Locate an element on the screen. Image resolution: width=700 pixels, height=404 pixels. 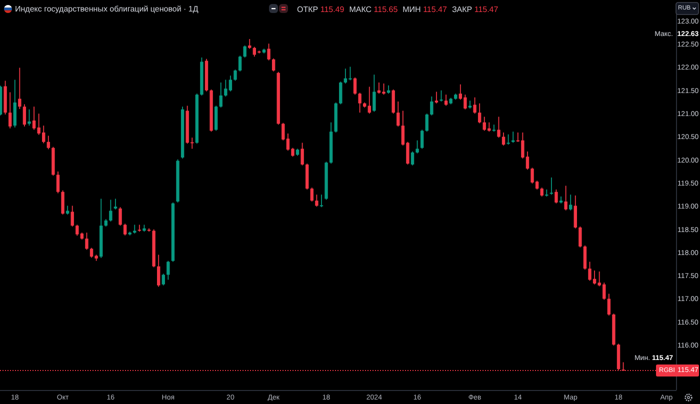
annotation: ОТКР 115.49 is located at coordinates (321, 9).